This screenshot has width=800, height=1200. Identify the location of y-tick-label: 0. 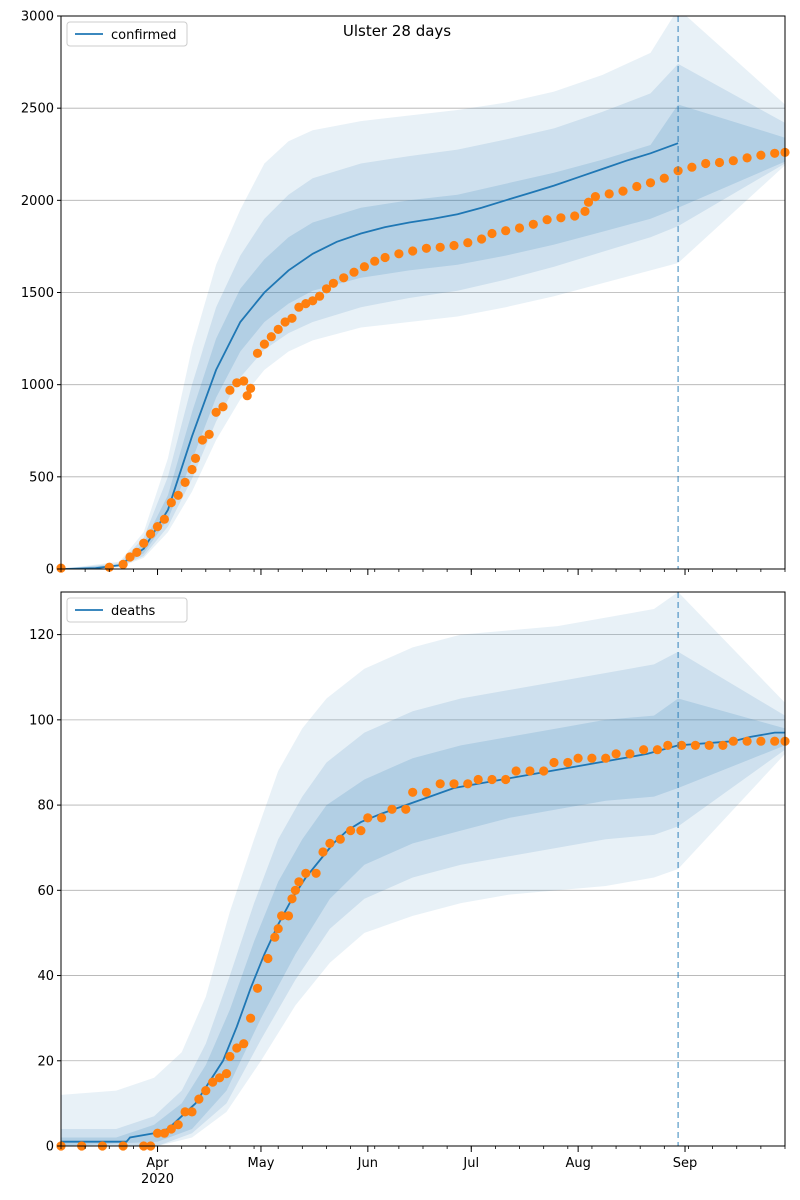
(50, 570).